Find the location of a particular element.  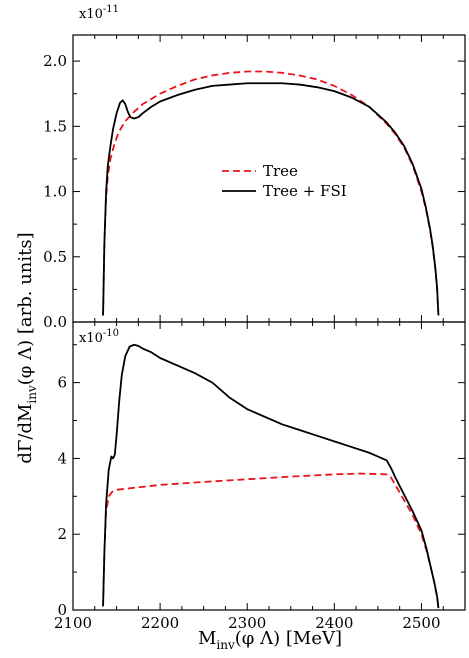

y-axis-title: dΓ/dMinv(φ Λ) [arb. units] is located at coordinates (27, 347).